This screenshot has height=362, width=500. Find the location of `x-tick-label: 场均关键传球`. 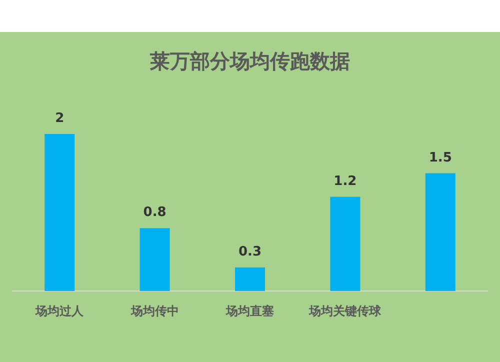

x-tick-label: 场均关键传球 is located at coordinates (345, 311).